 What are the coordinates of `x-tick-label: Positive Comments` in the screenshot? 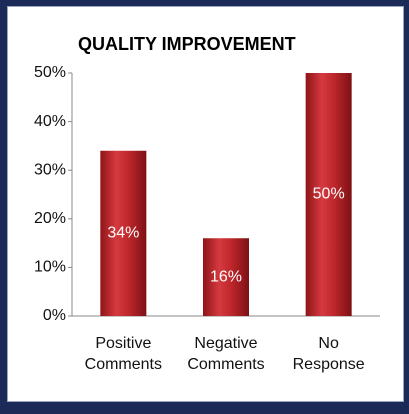 It's located at (123, 354).